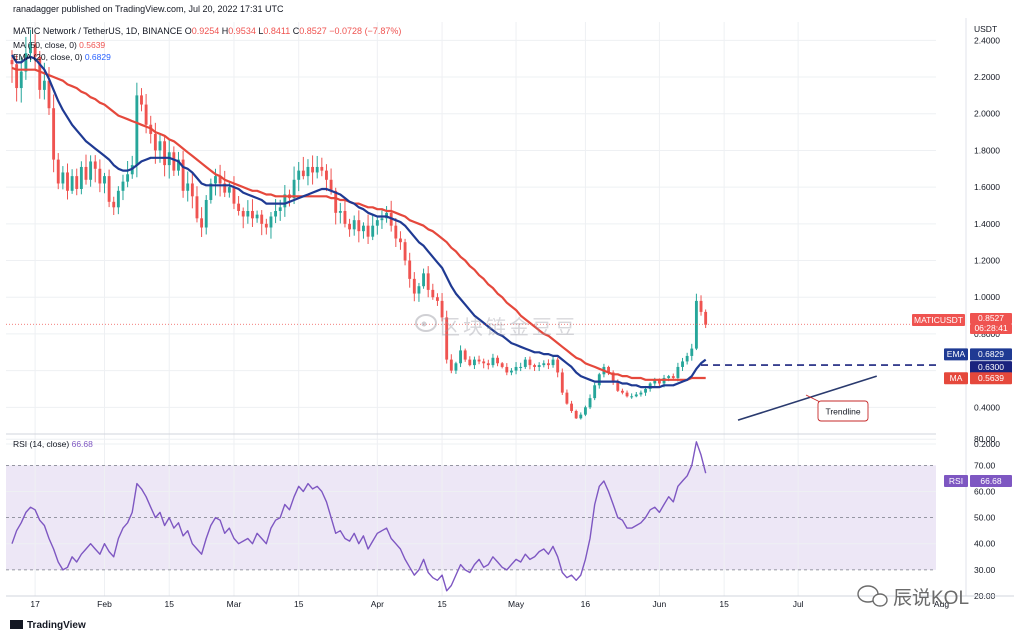  What do you see at coordinates (48, 57) in the screenshot?
I see `ema-label: EMA (20, close, 0)` at bounding box center [48, 57].